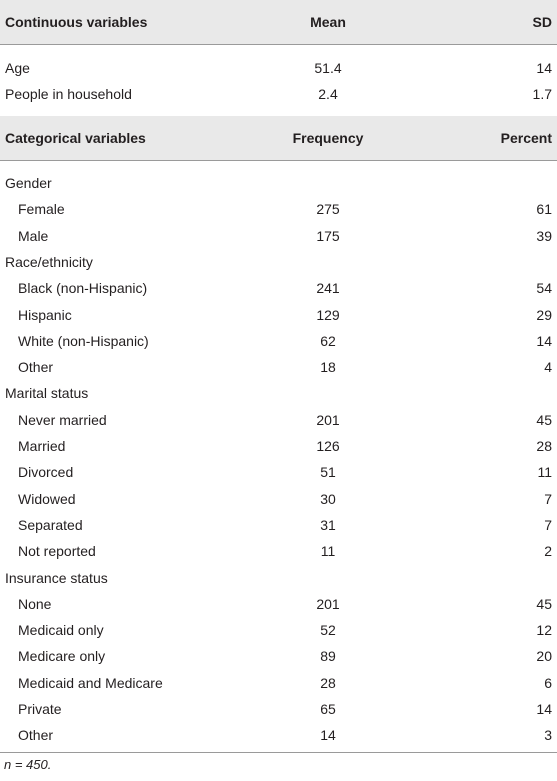 Image resolution: width=557 pixels, height=781 pixels. What do you see at coordinates (28, 183) in the screenshot?
I see `group-label: Gender` at bounding box center [28, 183].